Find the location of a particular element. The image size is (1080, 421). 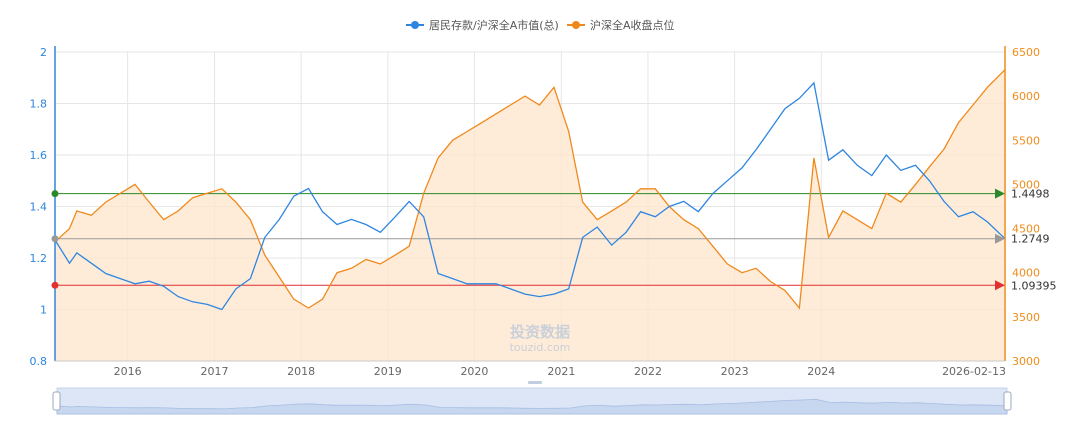

x-tick-label: 2019 is located at coordinates (388, 371).